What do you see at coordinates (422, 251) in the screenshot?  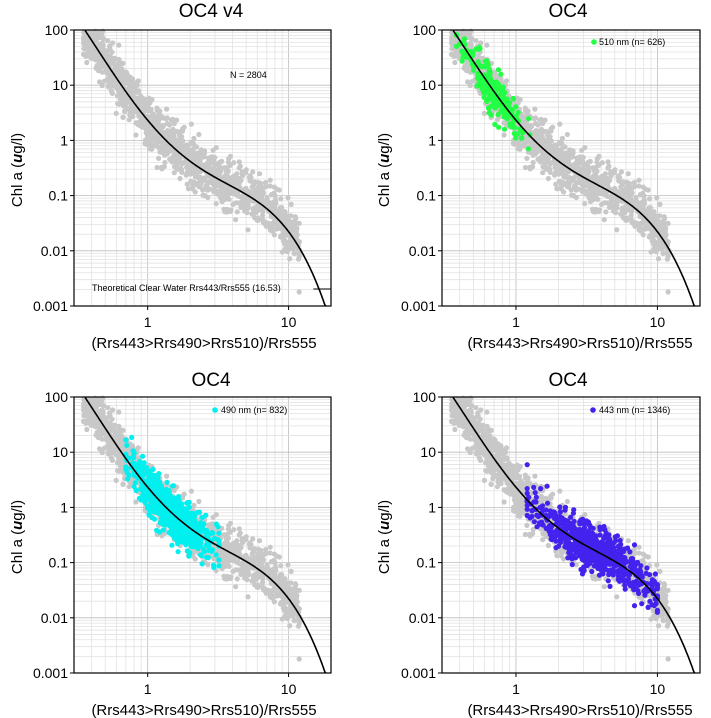 I see `y-tick-label: 0.01` at bounding box center [422, 251].